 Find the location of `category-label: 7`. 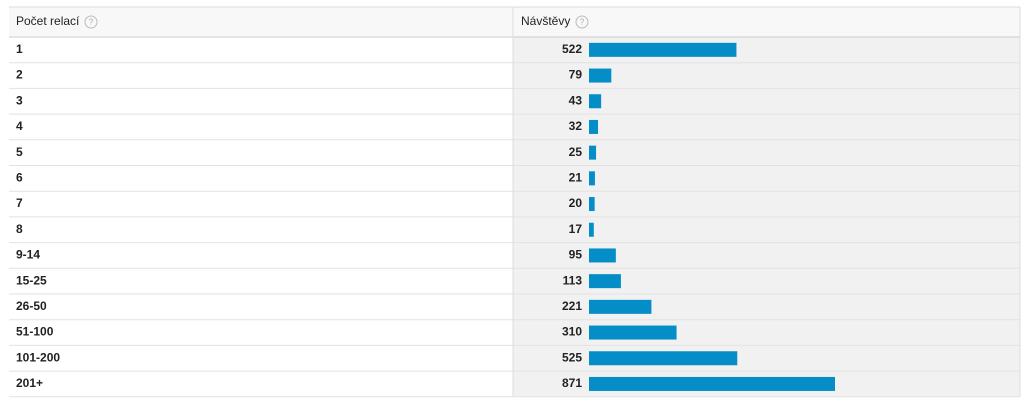

category-label: 7 is located at coordinates (19, 203).